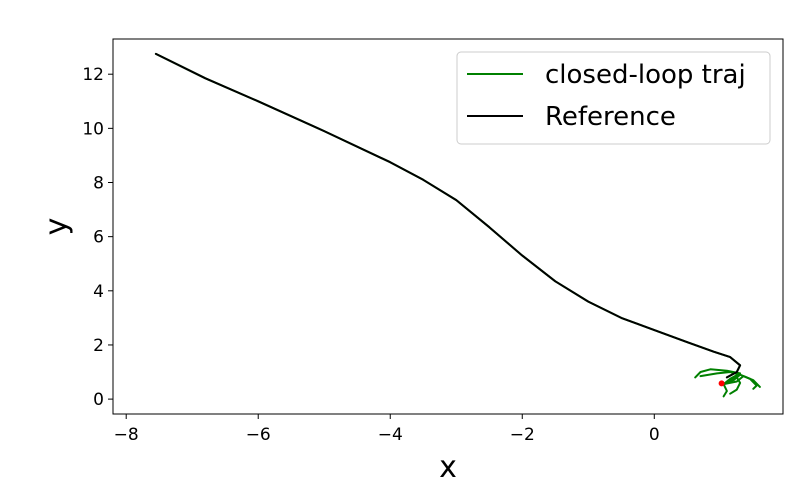  Describe the element at coordinates (98, 292) in the screenshot. I see `y-tick-label: 4` at that location.